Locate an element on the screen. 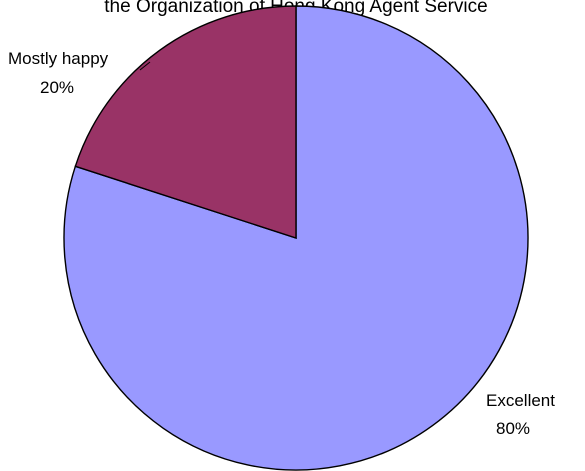 This screenshot has height=471, width=585. leader-line-mostly-happy is located at coordinates (145, 66).